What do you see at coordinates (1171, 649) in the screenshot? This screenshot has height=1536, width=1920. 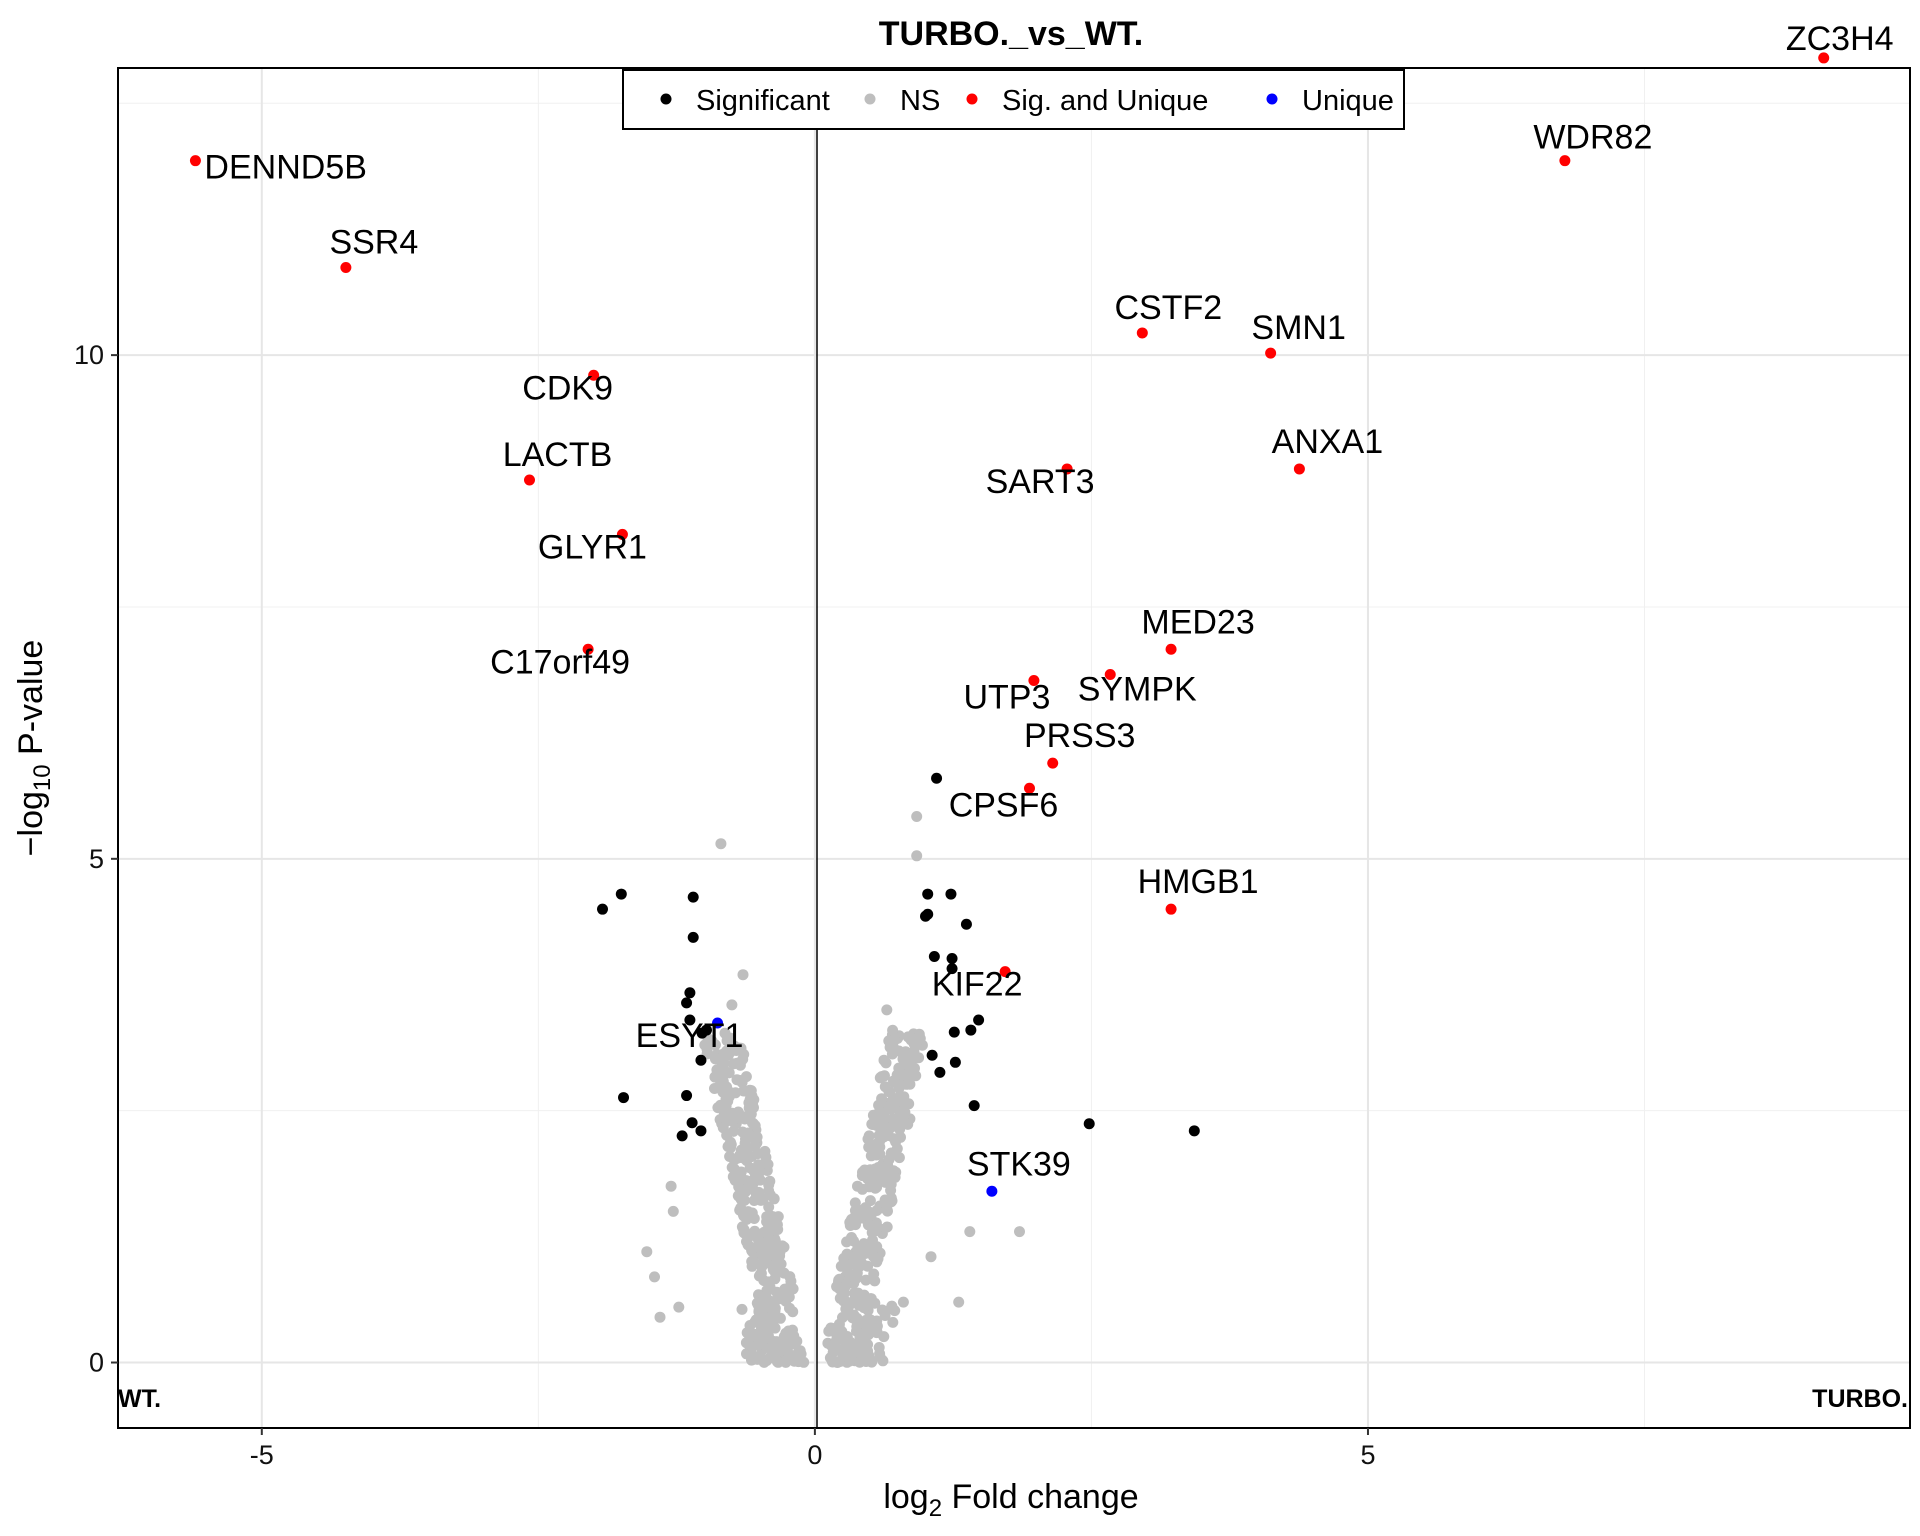 I see `gene-point-med23` at bounding box center [1171, 649].